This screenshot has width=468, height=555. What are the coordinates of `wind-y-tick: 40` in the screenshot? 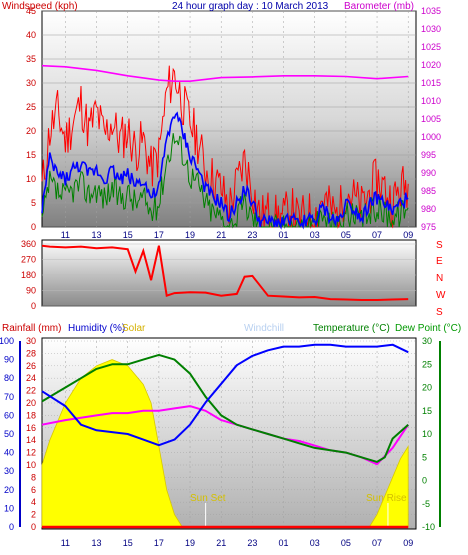 It's located at (31, 35).